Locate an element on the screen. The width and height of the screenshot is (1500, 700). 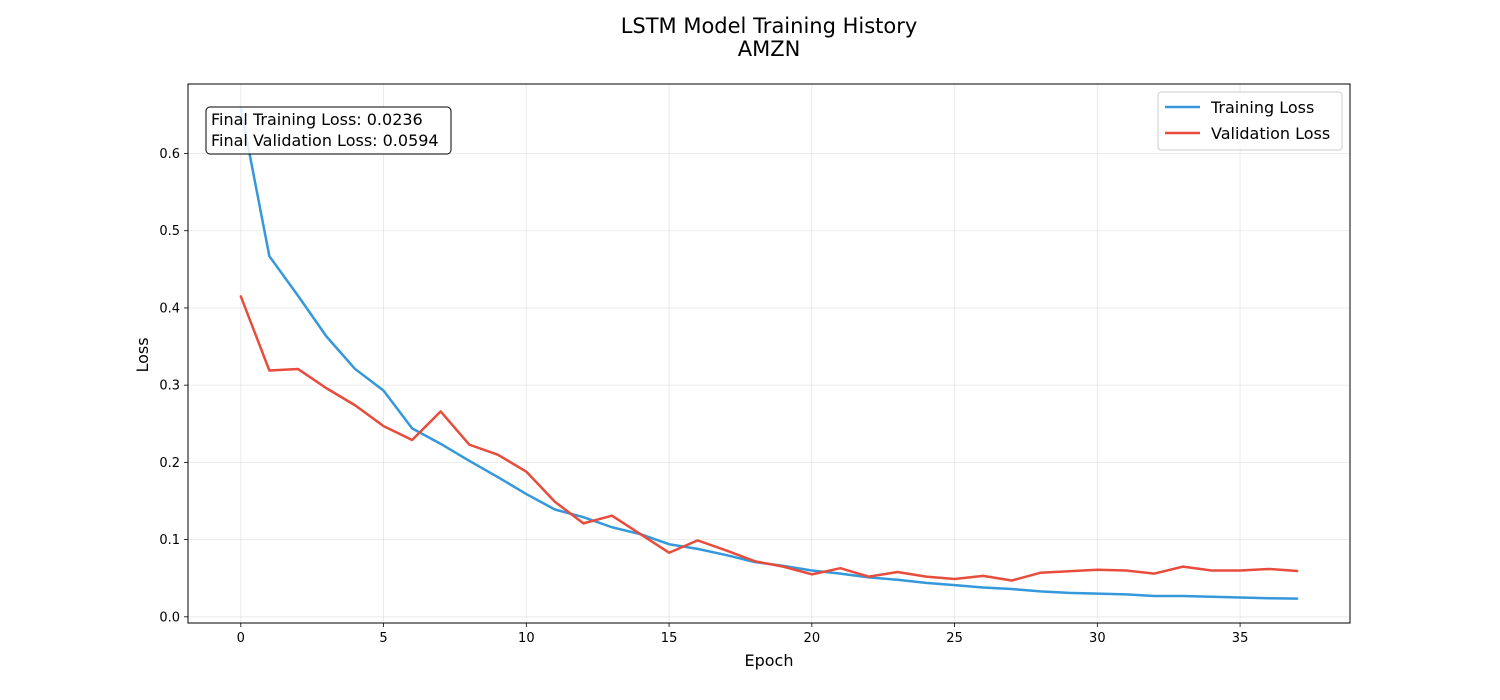
x-tick-label: 15 is located at coordinates (669, 638).